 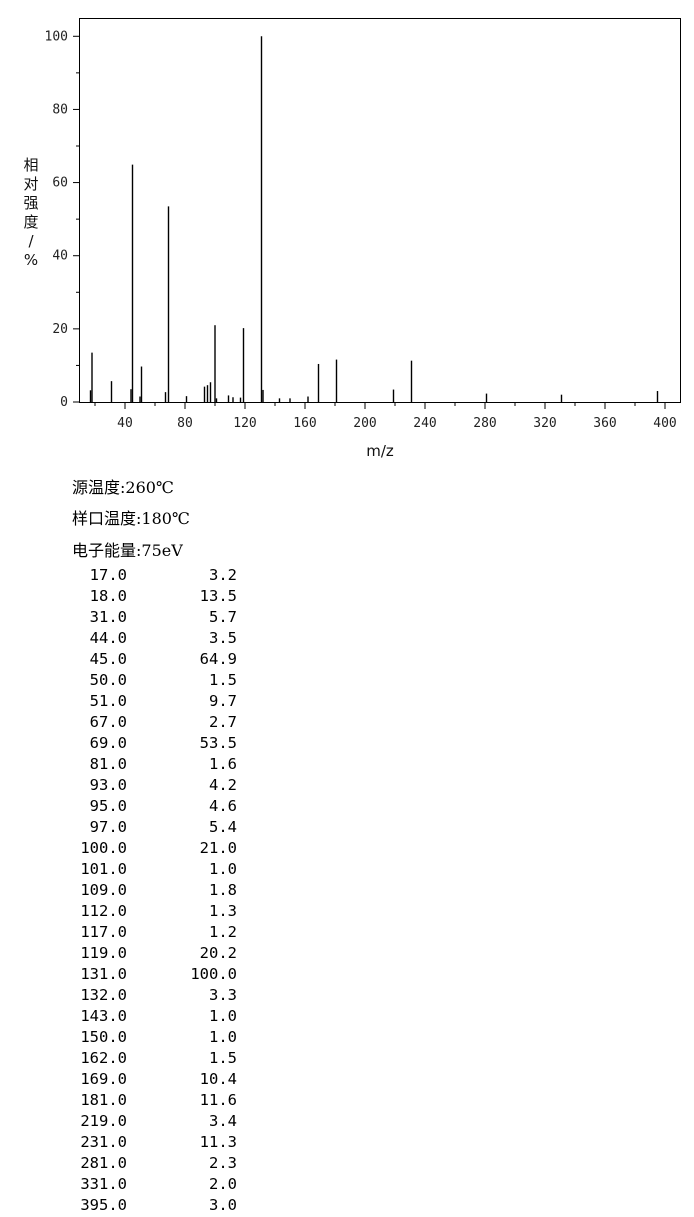 What do you see at coordinates (62, 219) in the screenshot?
I see `y-axis: 0 20 40 60 80 100` at bounding box center [62, 219].